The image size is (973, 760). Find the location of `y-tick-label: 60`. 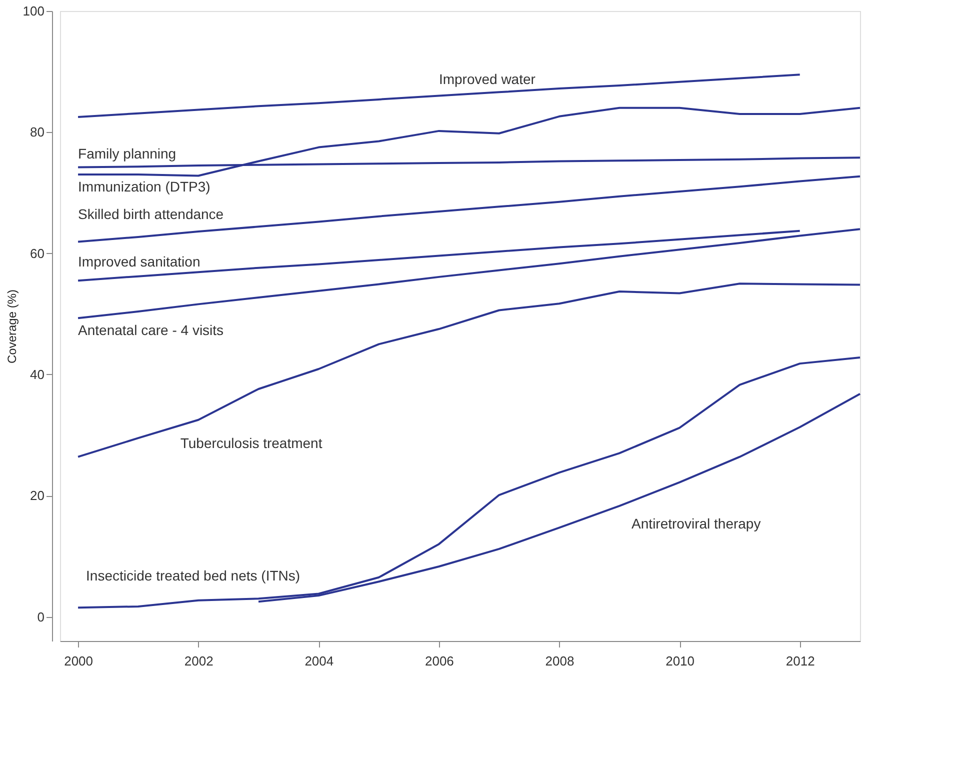

y-tick-label: 60 is located at coordinates (37, 253).